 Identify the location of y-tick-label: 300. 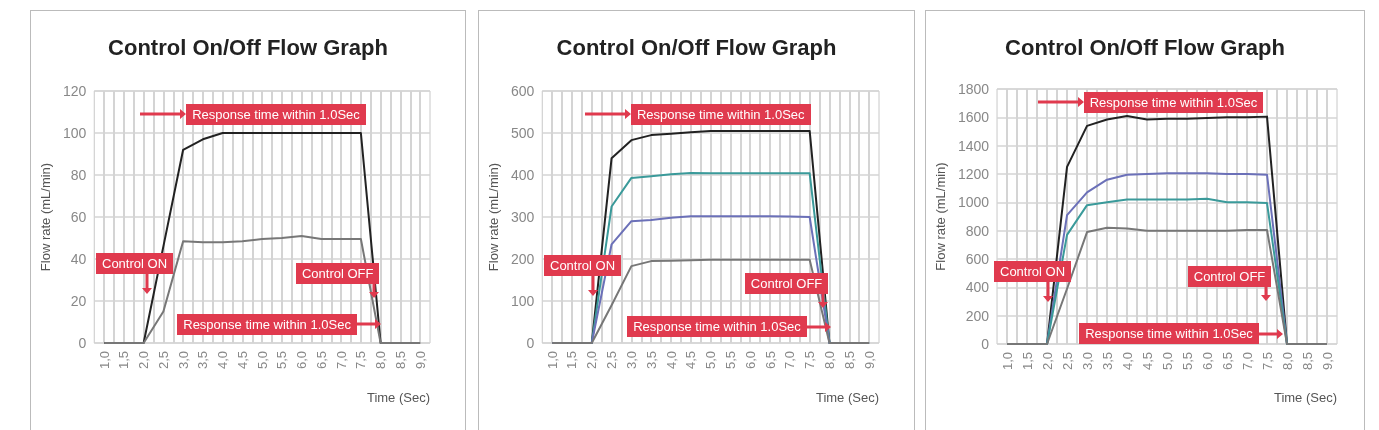
(522, 217).